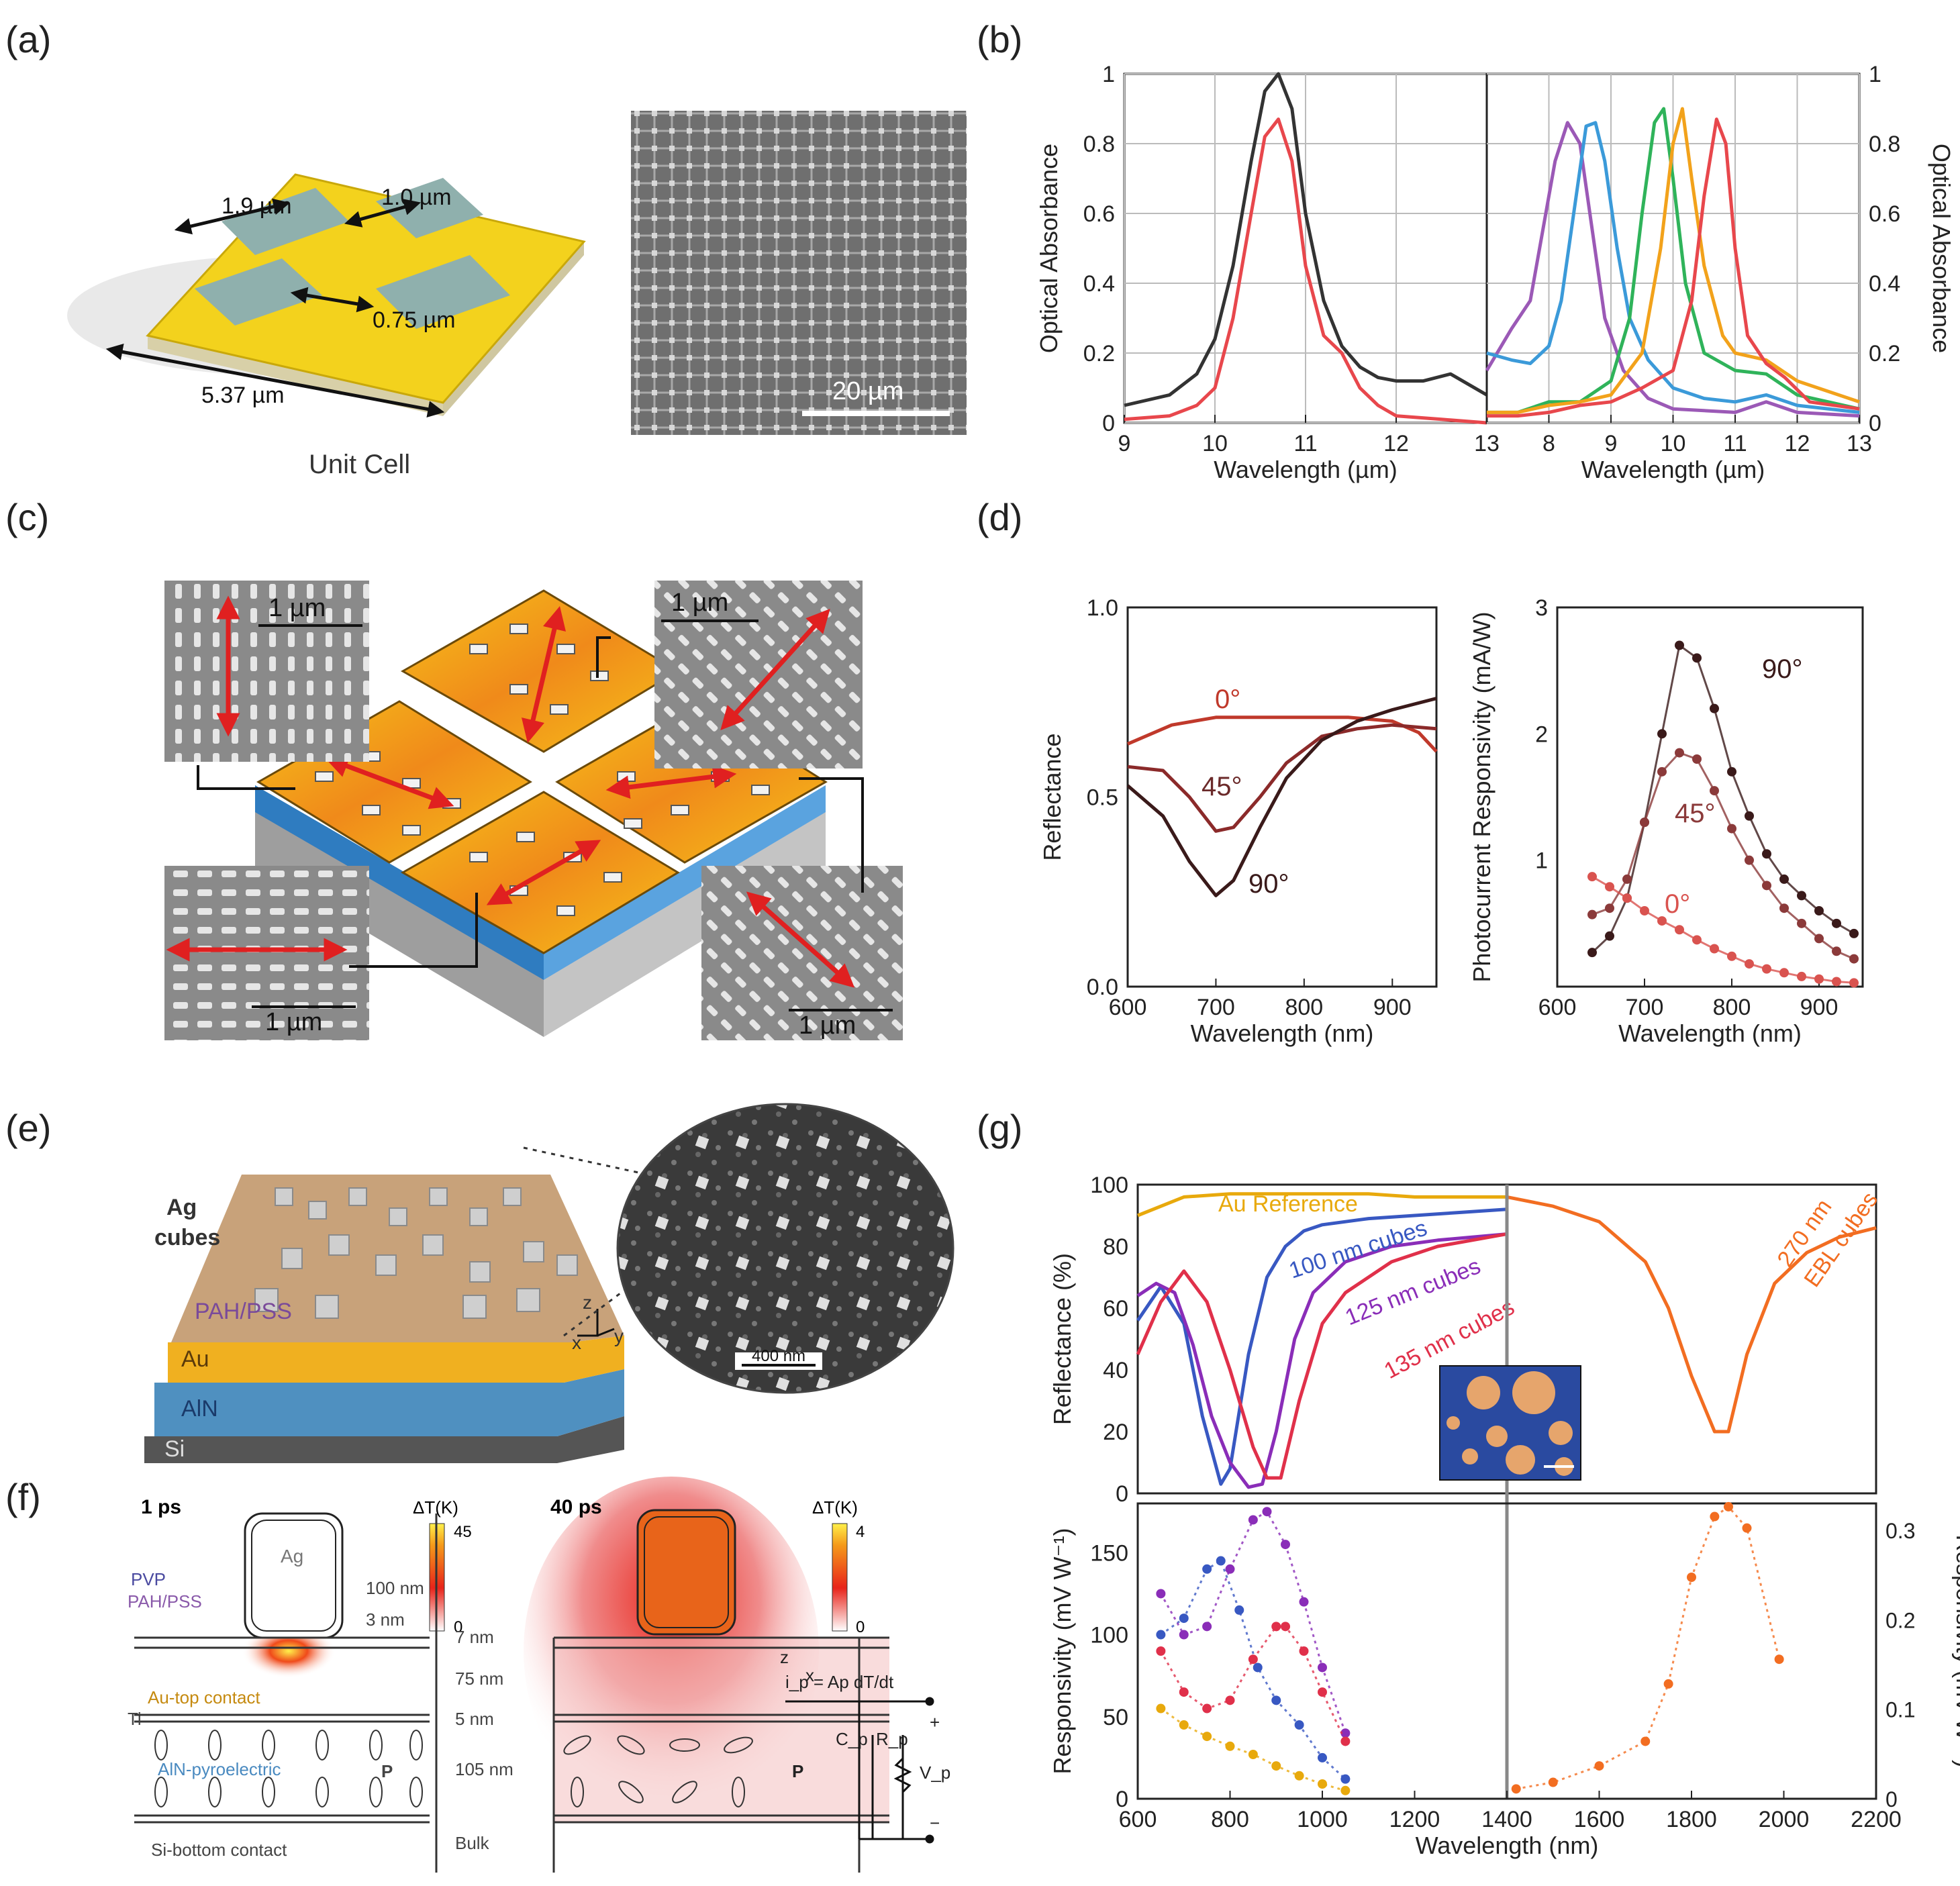 The height and width of the screenshot is (1886, 1960). Describe the element at coordinates (1122, 1799) in the screenshot. I see `g-bottom-ytick-label: 0` at that location.